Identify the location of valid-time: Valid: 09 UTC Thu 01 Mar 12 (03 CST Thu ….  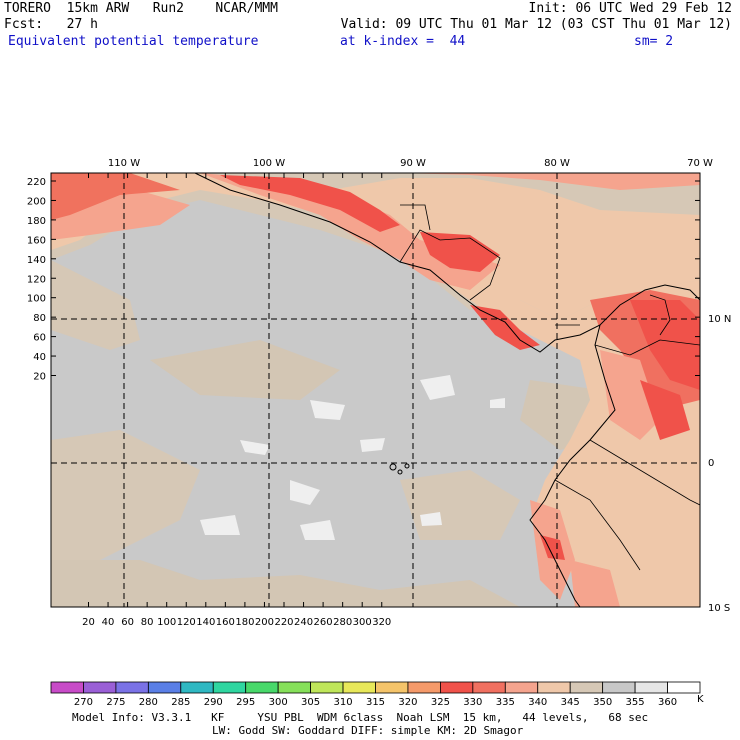
(536, 24).